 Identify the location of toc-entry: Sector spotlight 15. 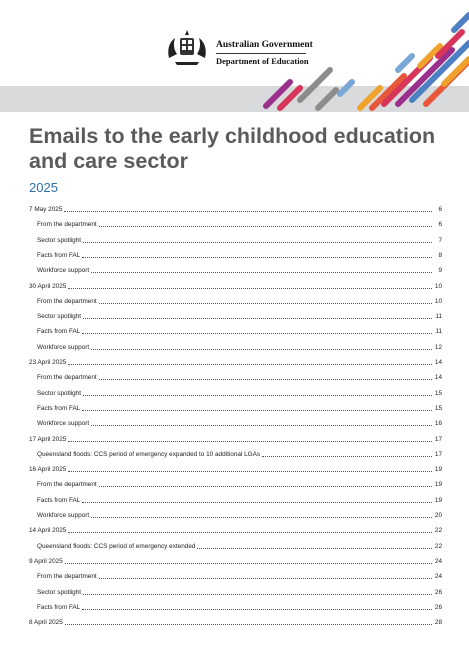
(235, 393).